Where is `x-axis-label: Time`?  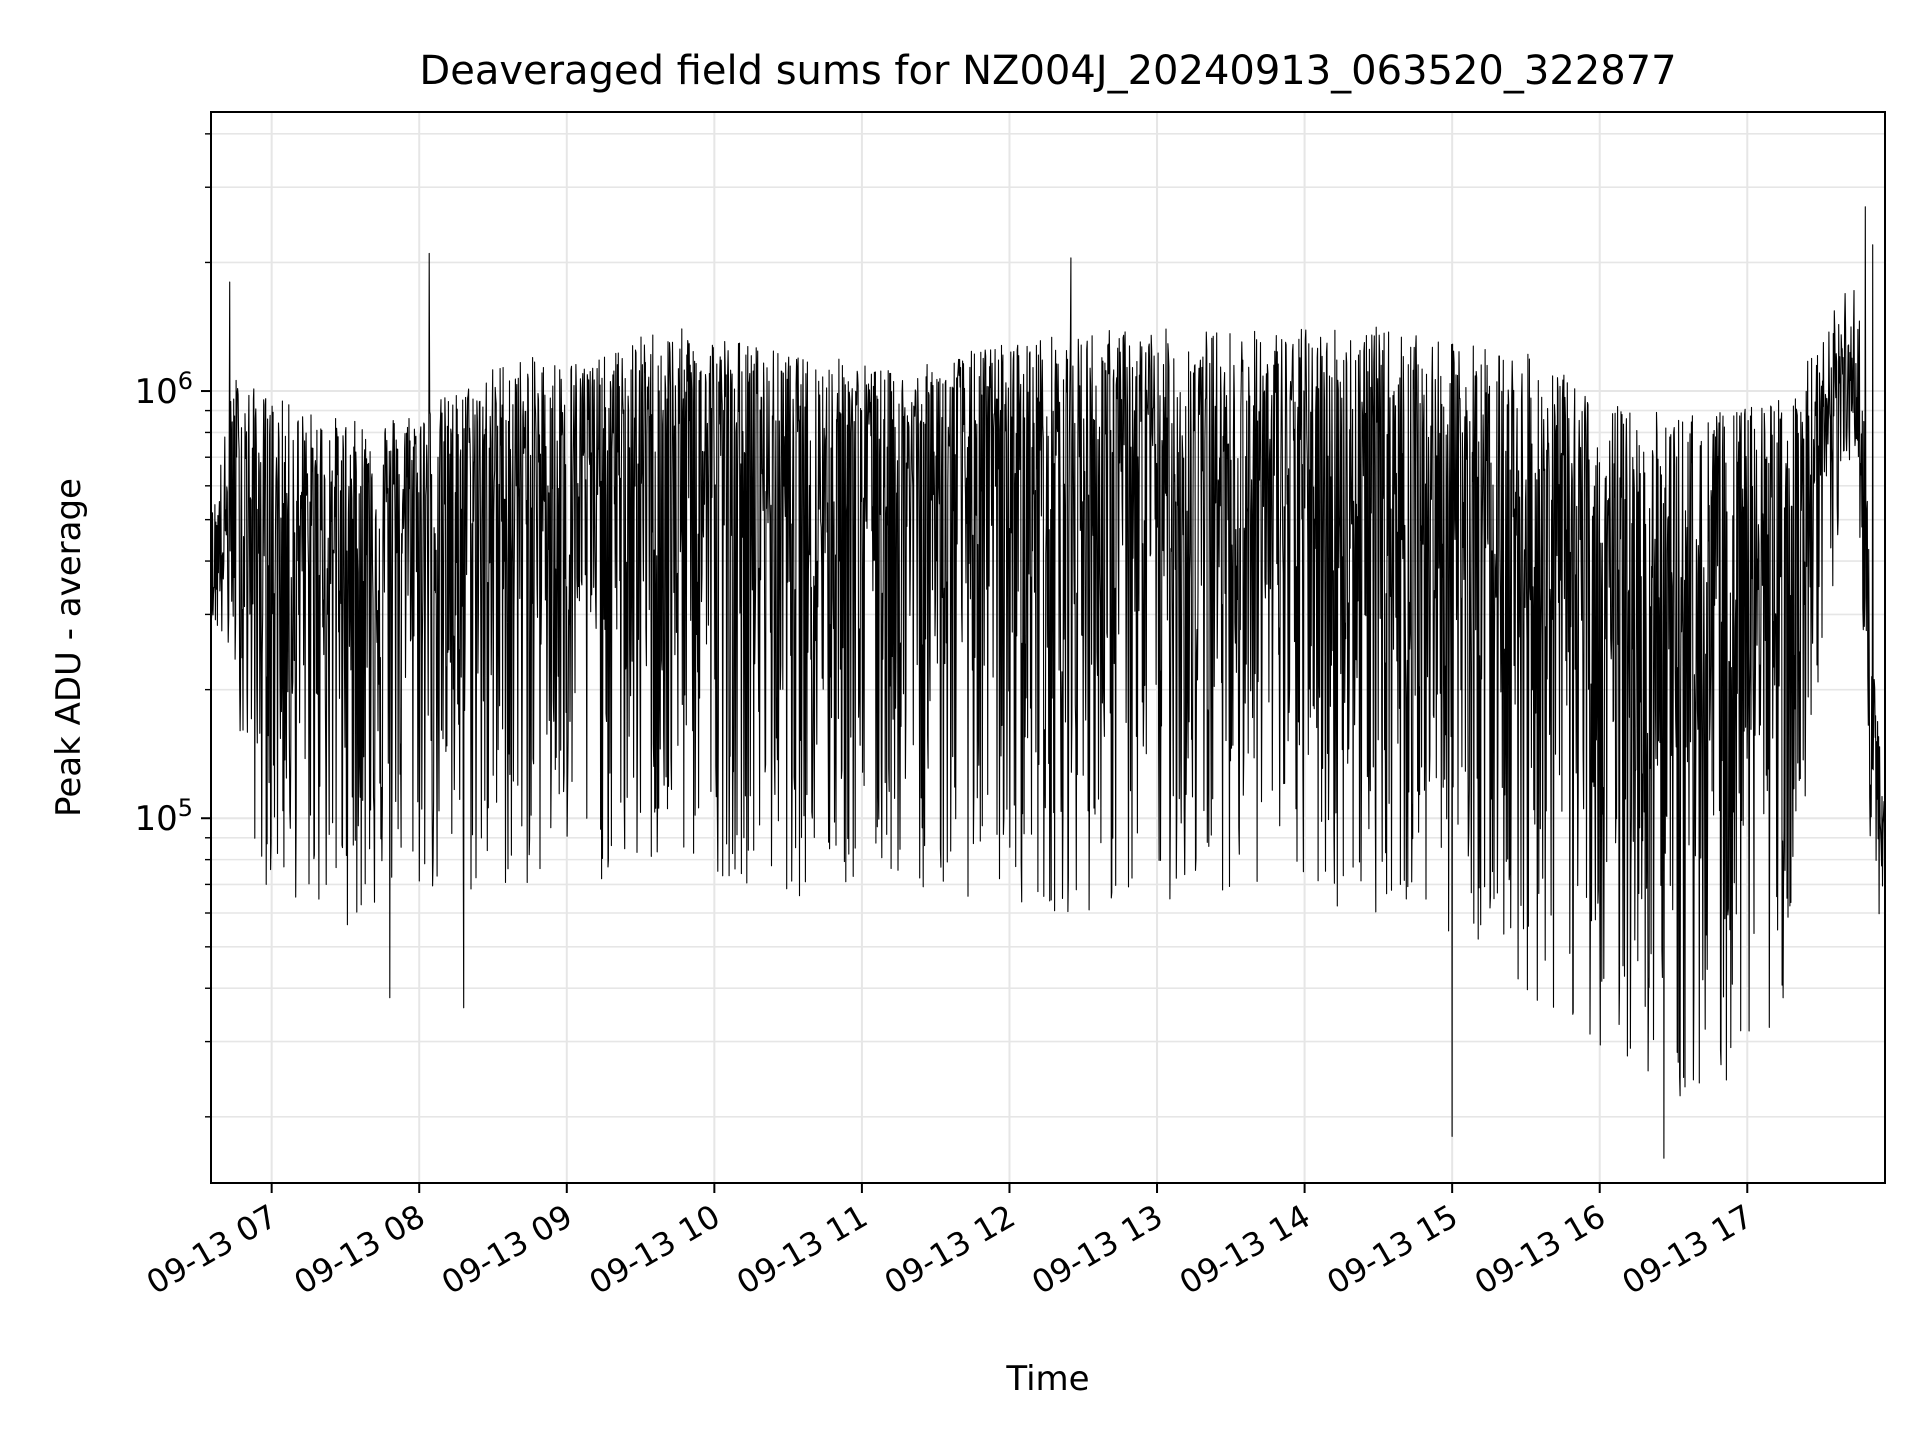 x-axis-label: Time is located at coordinates (1047, 1379).